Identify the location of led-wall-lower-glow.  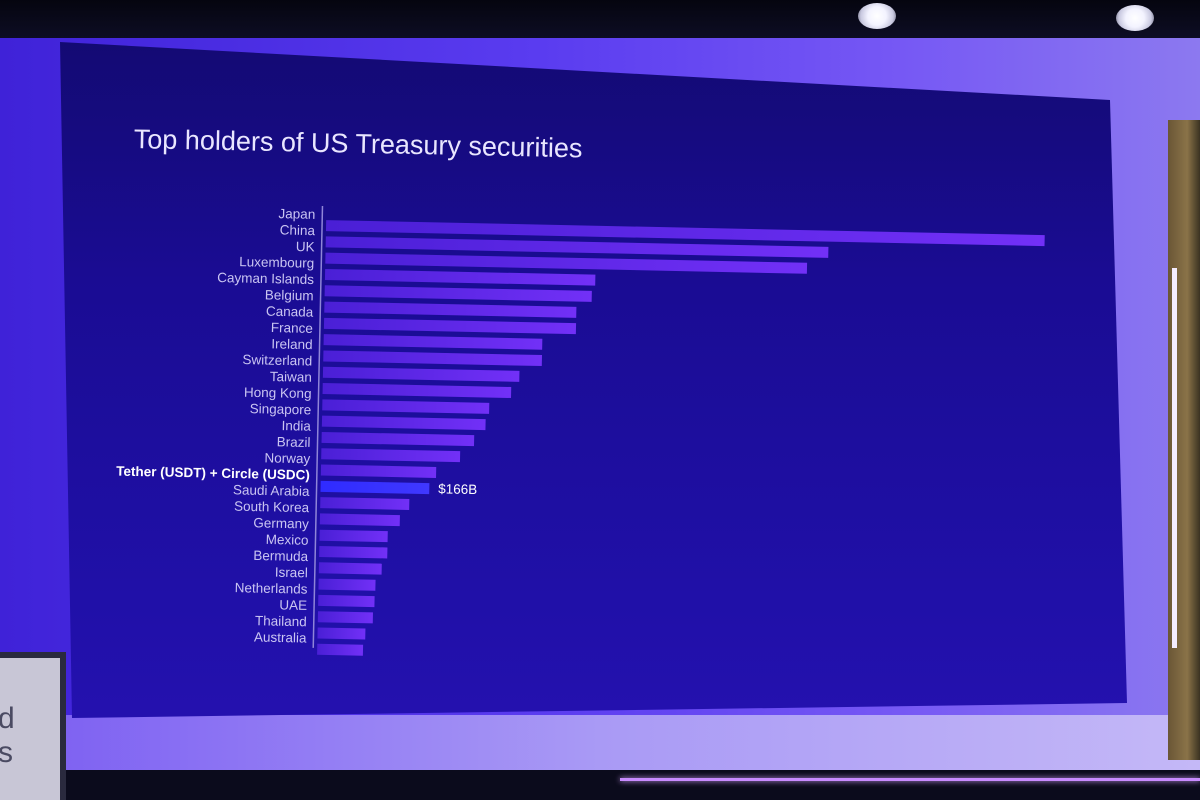
(600, 745).